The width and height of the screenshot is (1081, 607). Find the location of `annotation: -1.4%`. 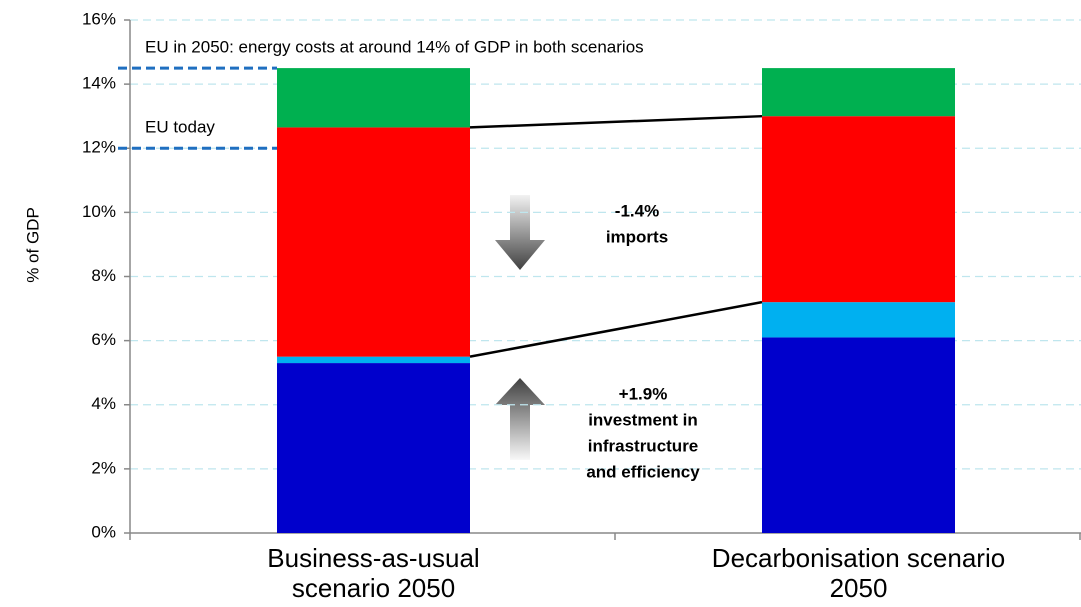

annotation: -1.4% is located at coordinates (637, 210).